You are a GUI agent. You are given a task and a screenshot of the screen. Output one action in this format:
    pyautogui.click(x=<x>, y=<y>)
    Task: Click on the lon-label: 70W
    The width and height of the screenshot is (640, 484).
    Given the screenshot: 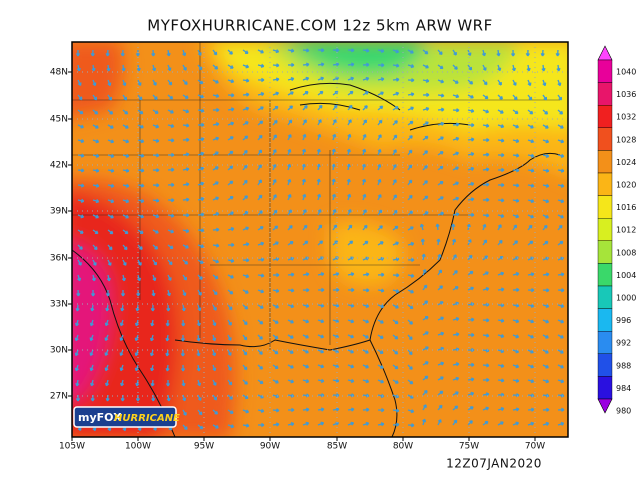 What is the action you would take?
    pyautogui.click(x=535, y=447)
    